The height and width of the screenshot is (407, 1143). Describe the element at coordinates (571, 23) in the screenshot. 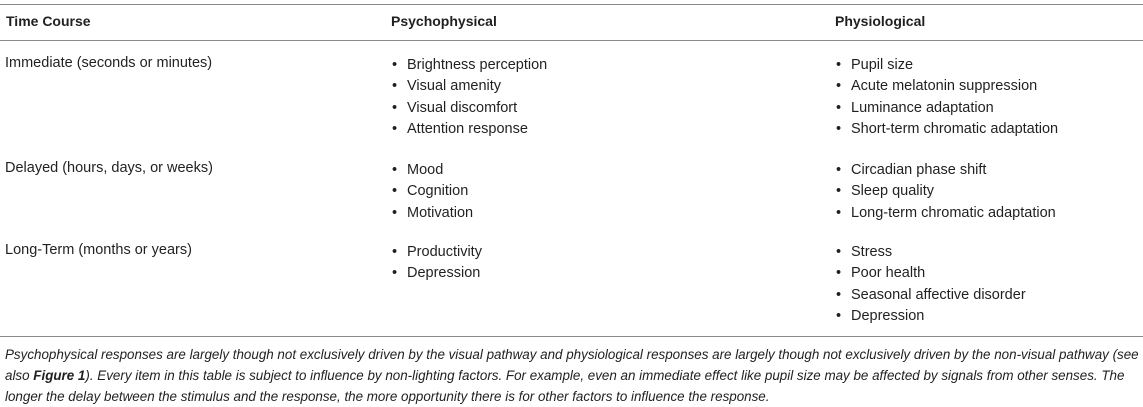

I see `table-header-row: Time Course Psychophysical Physiological` at that location.